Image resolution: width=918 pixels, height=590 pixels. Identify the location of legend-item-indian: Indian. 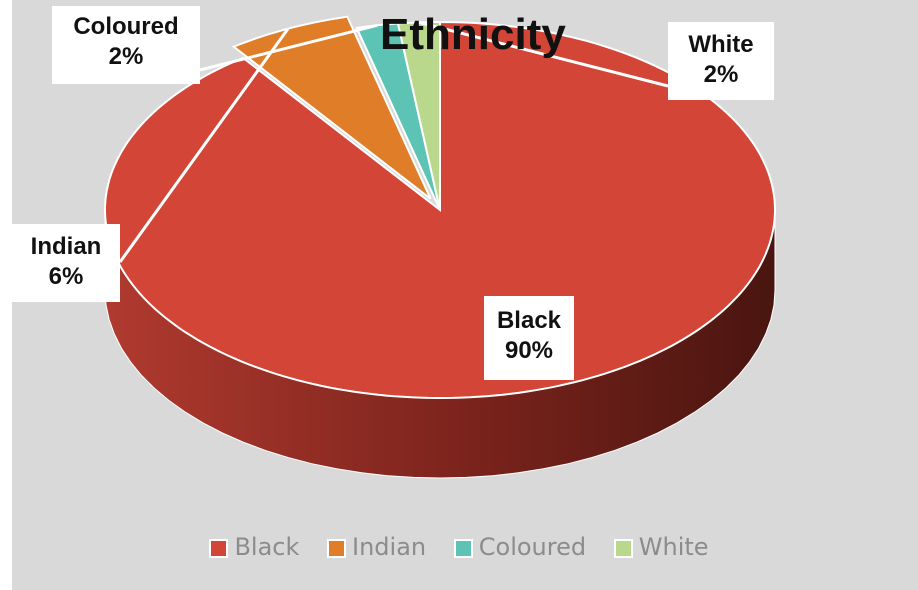
(376, 547).